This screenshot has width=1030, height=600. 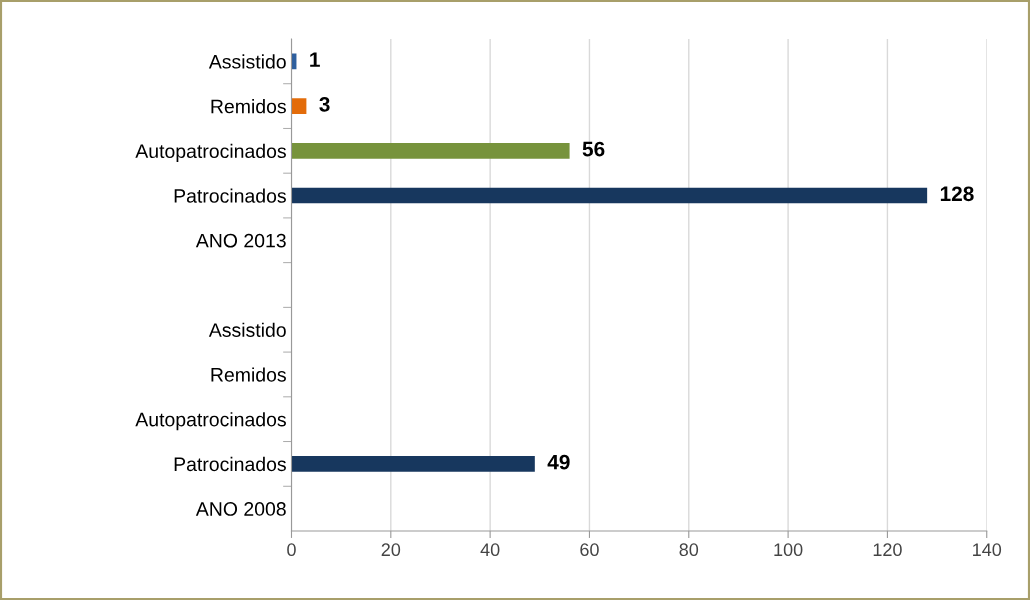 What do you see at coordinates (589, 550) in the screenshot?
I see `x-tick-label: 60` at bounding box center [589, 550].